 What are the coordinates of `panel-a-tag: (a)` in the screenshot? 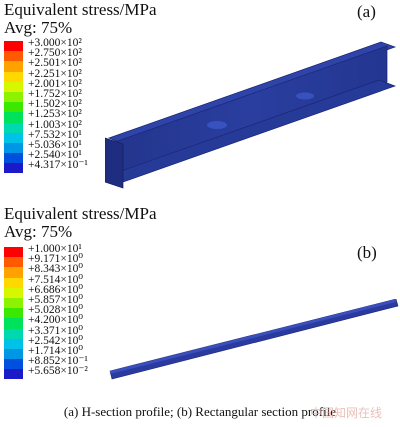 It's located at (366, 11).